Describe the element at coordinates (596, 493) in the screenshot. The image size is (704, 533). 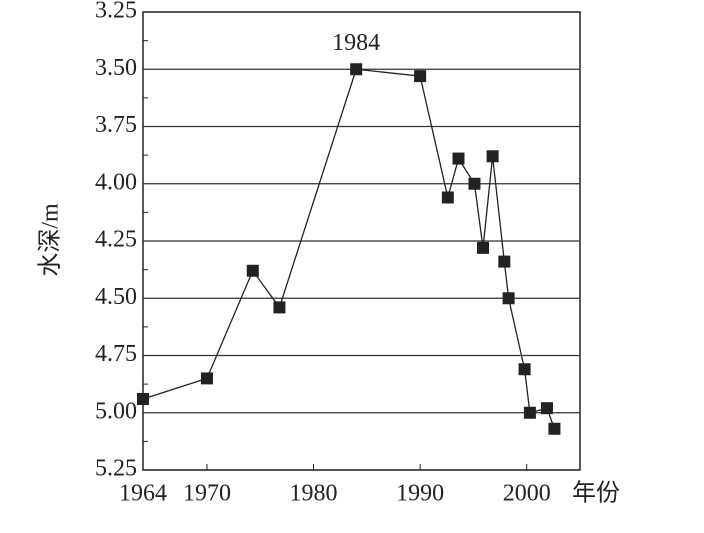
I see `x-axis-label: 年份` at that location.